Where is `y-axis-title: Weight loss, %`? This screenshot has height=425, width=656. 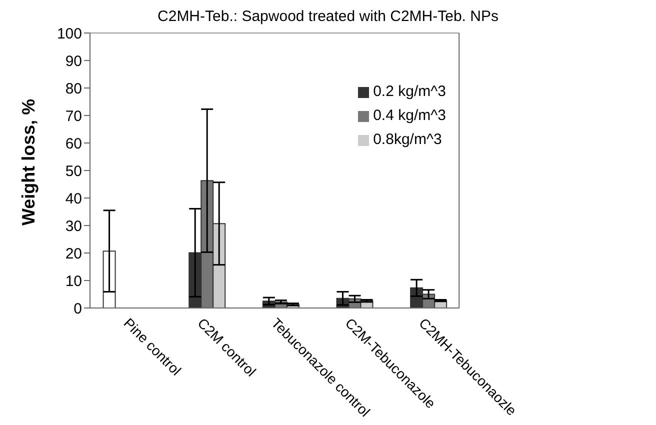 y-axis-title: Weight loss, % is located at coordinates (28, 162).